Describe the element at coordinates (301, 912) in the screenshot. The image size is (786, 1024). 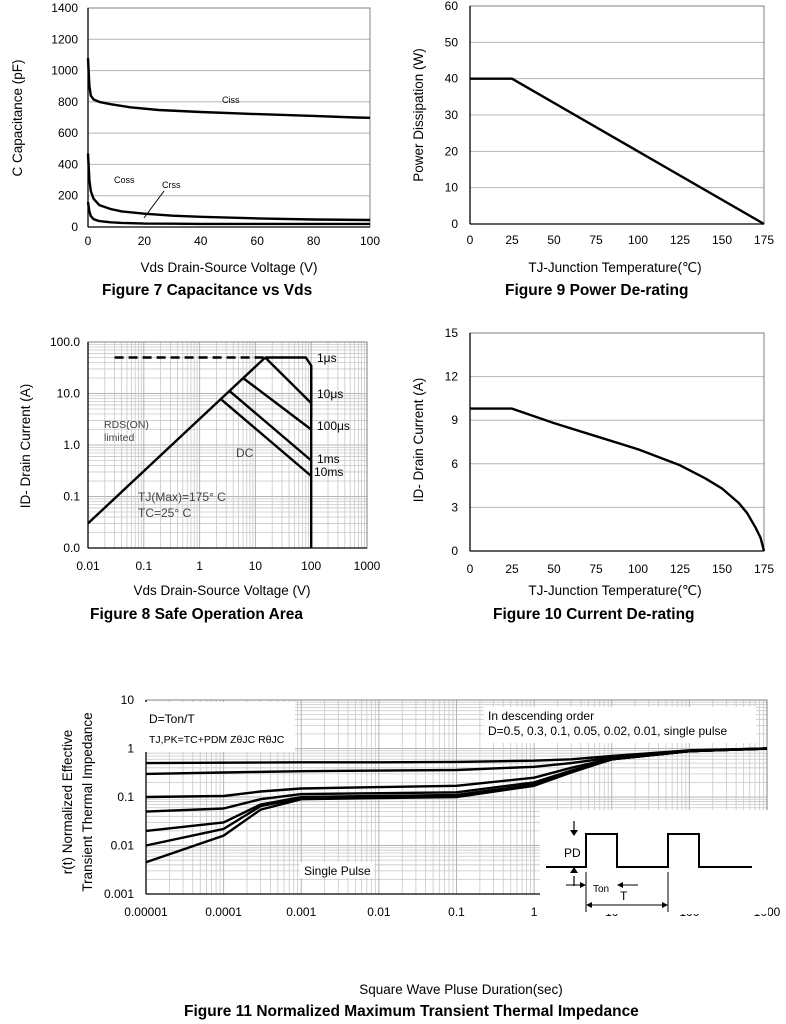
I see `fig11-xtick-label: 0.001` at that location.